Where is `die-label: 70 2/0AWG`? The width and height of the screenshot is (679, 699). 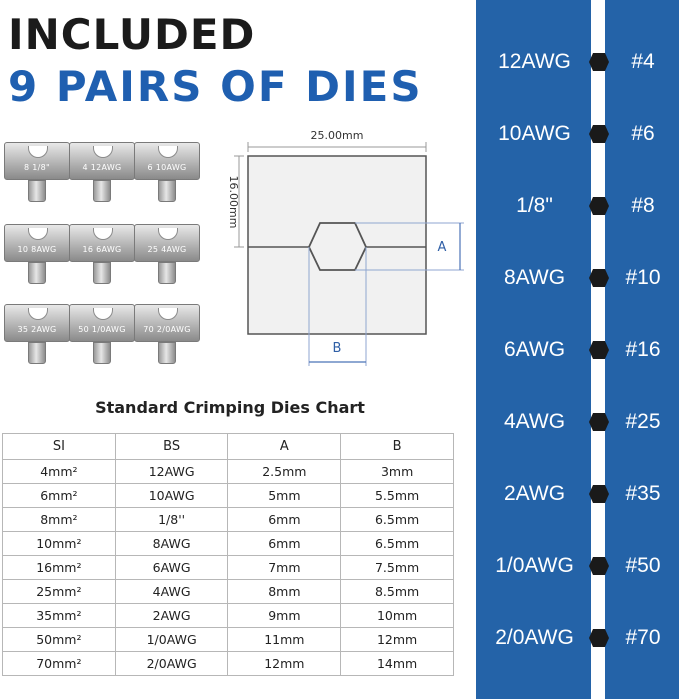
die-label: 70 2/0AWG is located at coordinates (167, 329).